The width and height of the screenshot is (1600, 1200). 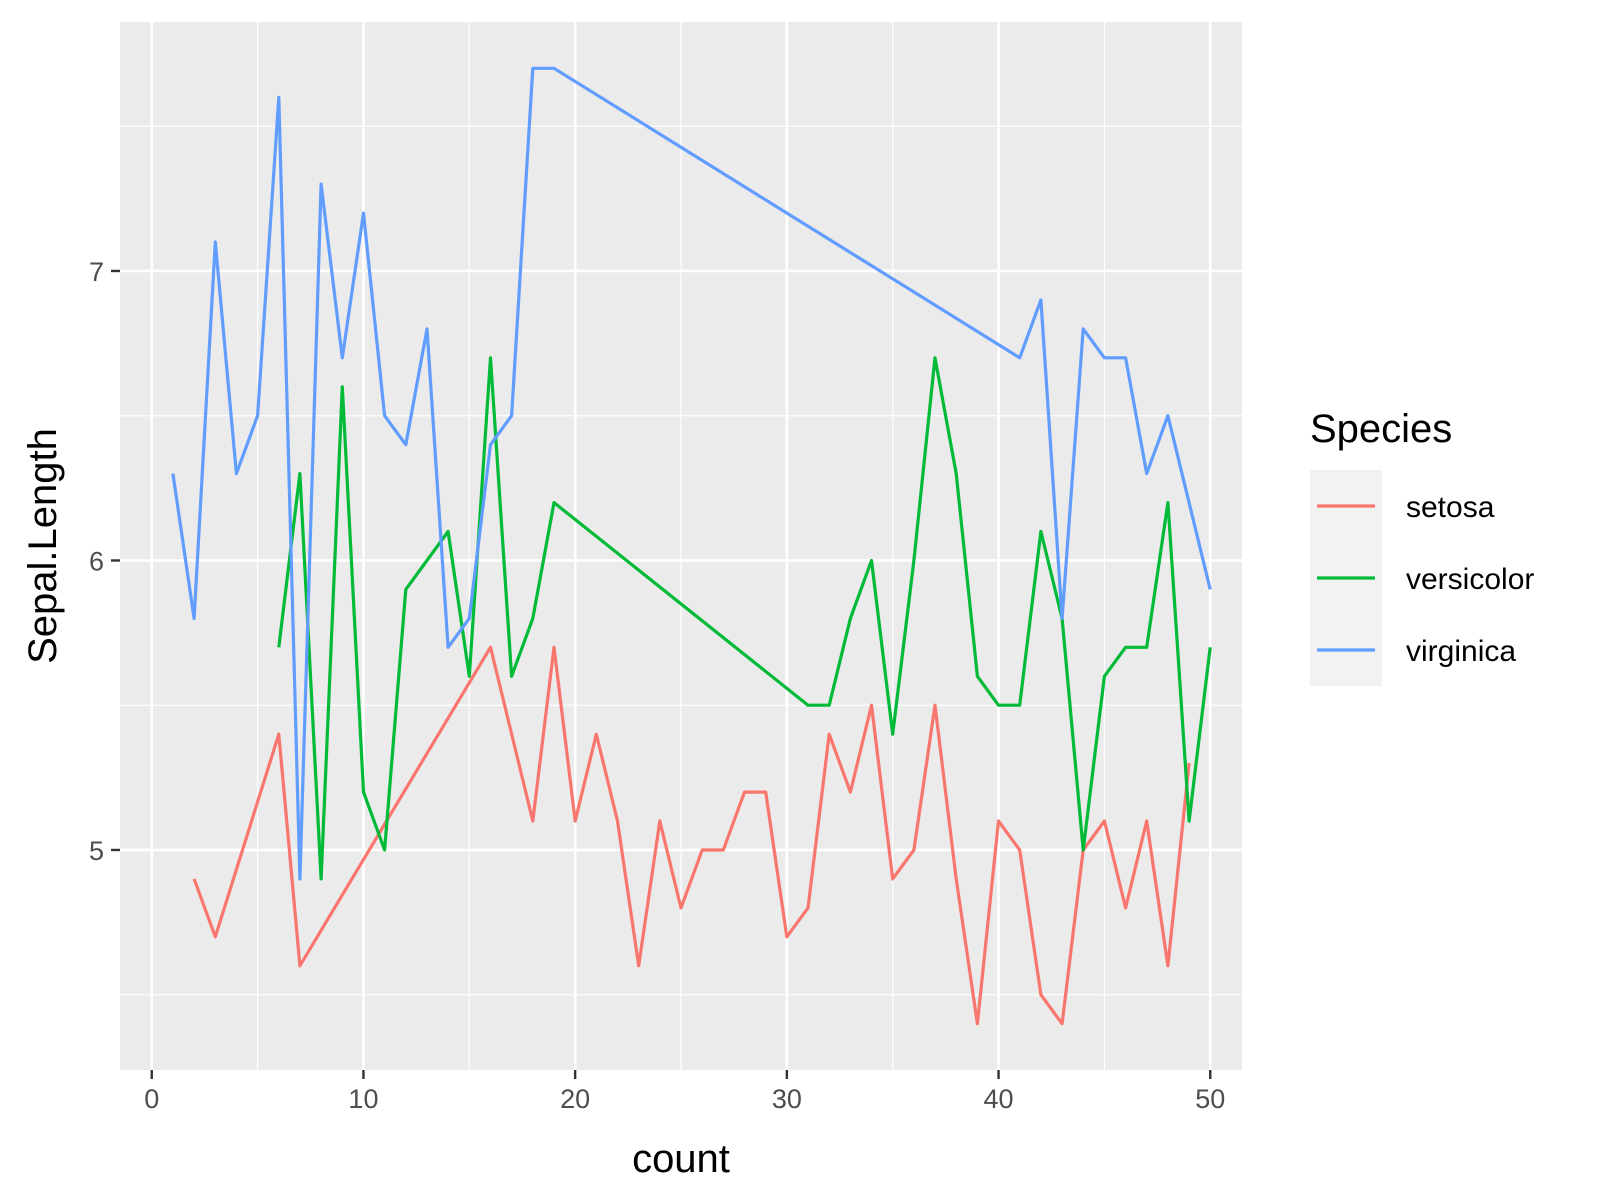 I want to click on x-axis: 0 10 20 30 40 50, so click(x=684, y=1092).